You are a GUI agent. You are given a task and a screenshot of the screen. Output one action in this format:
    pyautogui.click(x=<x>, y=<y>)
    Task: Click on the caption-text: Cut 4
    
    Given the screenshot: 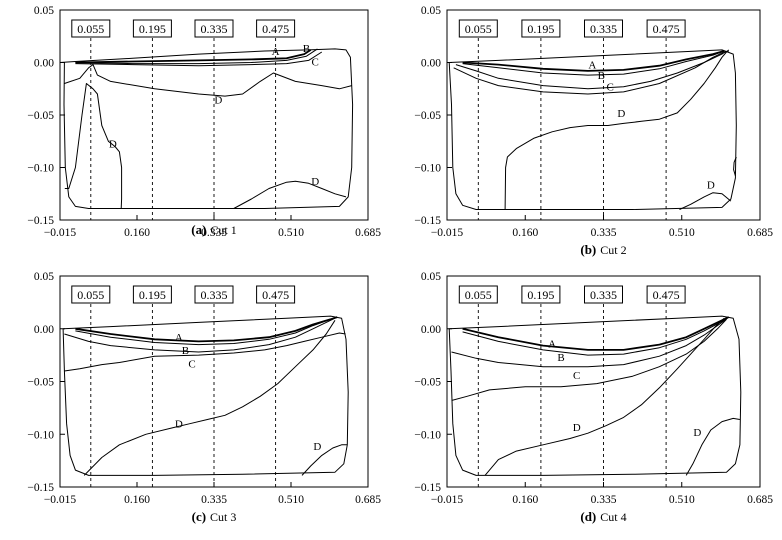 What is the action you would take?
    pyautogui.click(x=613, y=517)
    